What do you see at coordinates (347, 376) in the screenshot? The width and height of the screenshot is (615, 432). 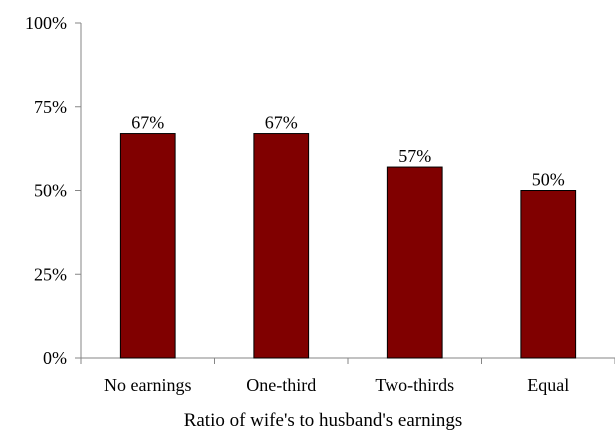 I see `x-axis: No earnings One-third Two-thirds Equal` at bounding box center [347, 376].